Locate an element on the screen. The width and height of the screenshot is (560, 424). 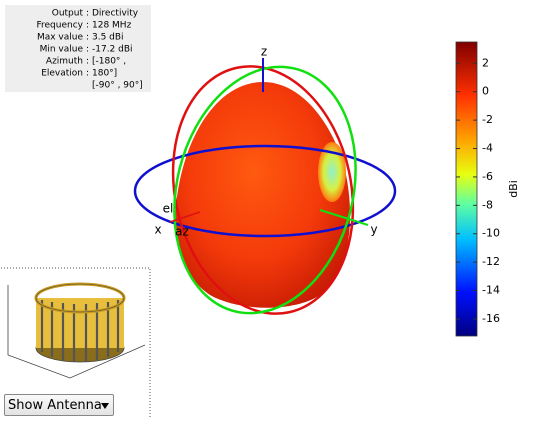
info-value: [-180° , is located at coordinates (109, 62).